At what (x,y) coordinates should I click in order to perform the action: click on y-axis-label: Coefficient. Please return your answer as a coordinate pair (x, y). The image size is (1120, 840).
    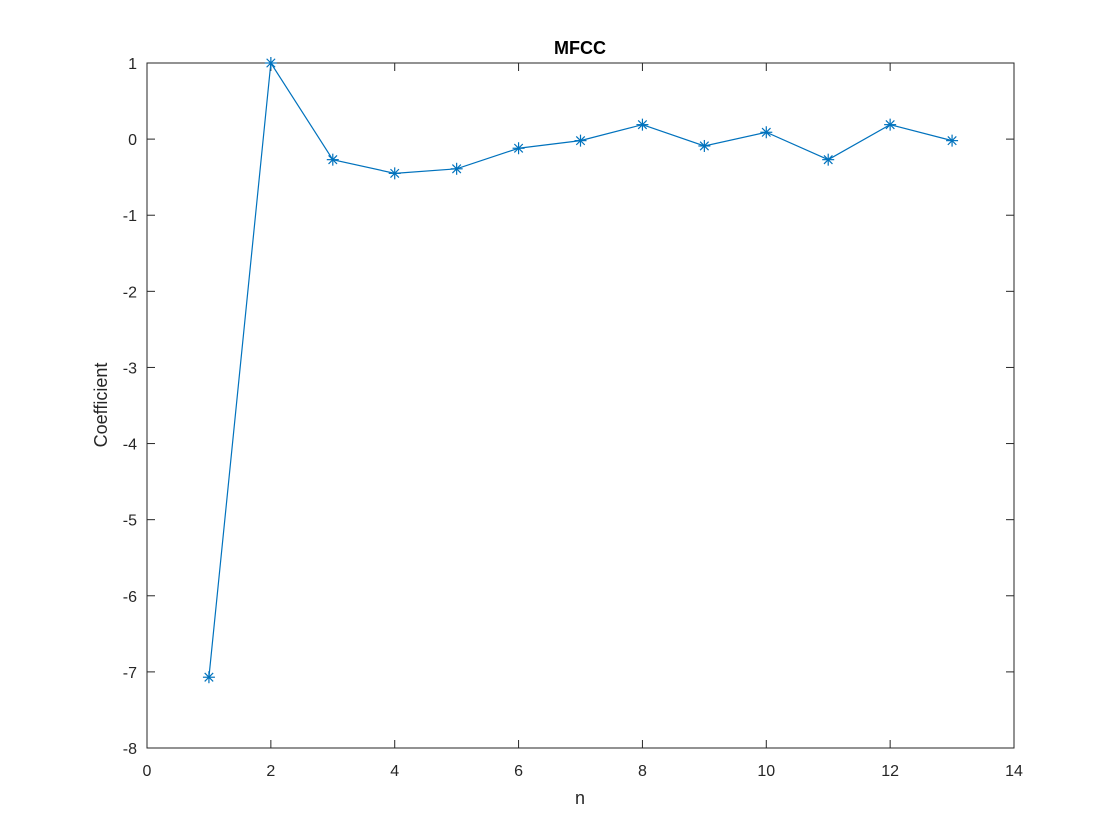
    Looking at the image, I should click on (101, 405).